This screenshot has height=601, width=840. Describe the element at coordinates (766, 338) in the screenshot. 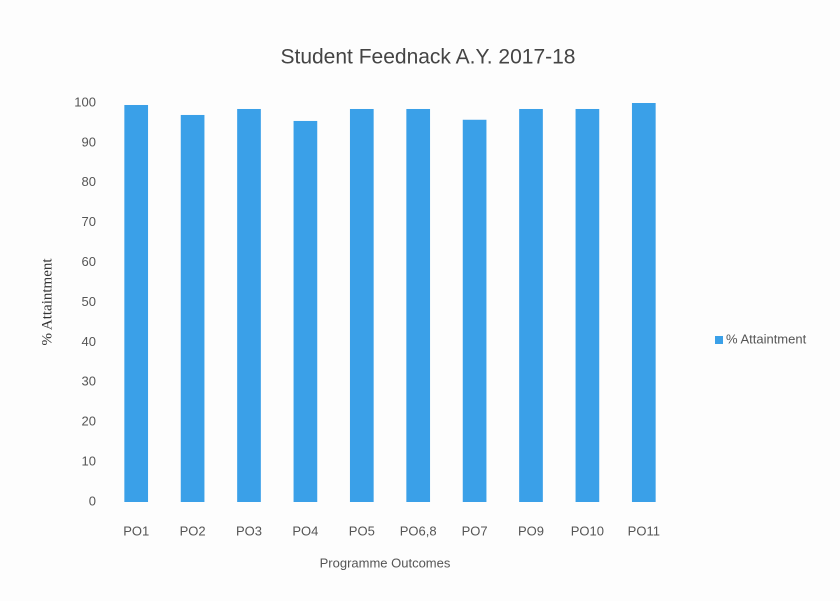

I see `legend-label: % Attaintment` at that location.